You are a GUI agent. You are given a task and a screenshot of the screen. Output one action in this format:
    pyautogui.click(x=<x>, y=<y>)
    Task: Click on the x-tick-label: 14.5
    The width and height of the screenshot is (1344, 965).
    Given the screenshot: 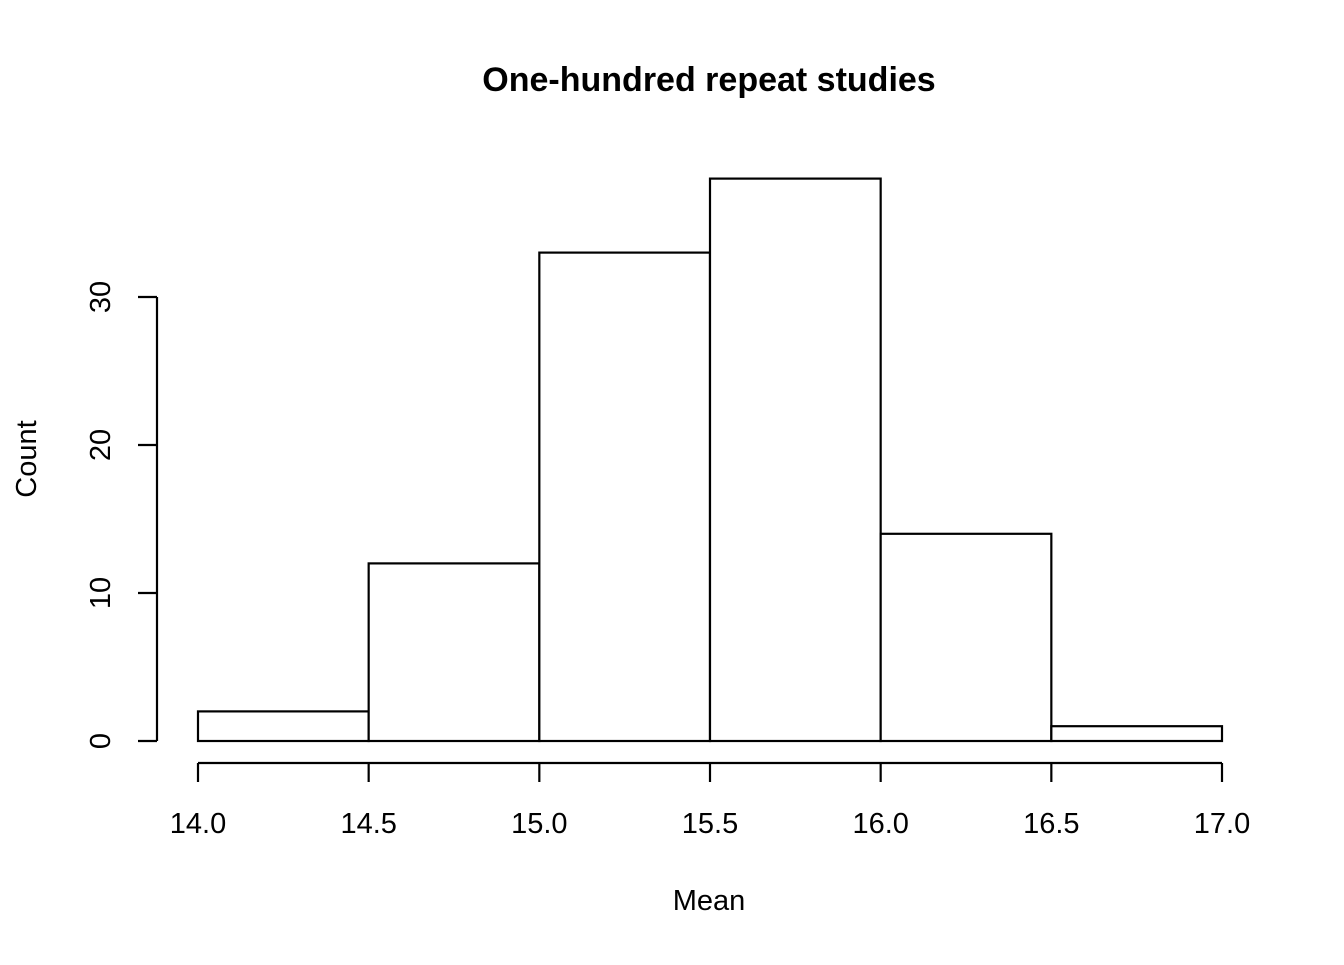 What is the action you would take?
    pyautogui.click(x=368, y=824)
    